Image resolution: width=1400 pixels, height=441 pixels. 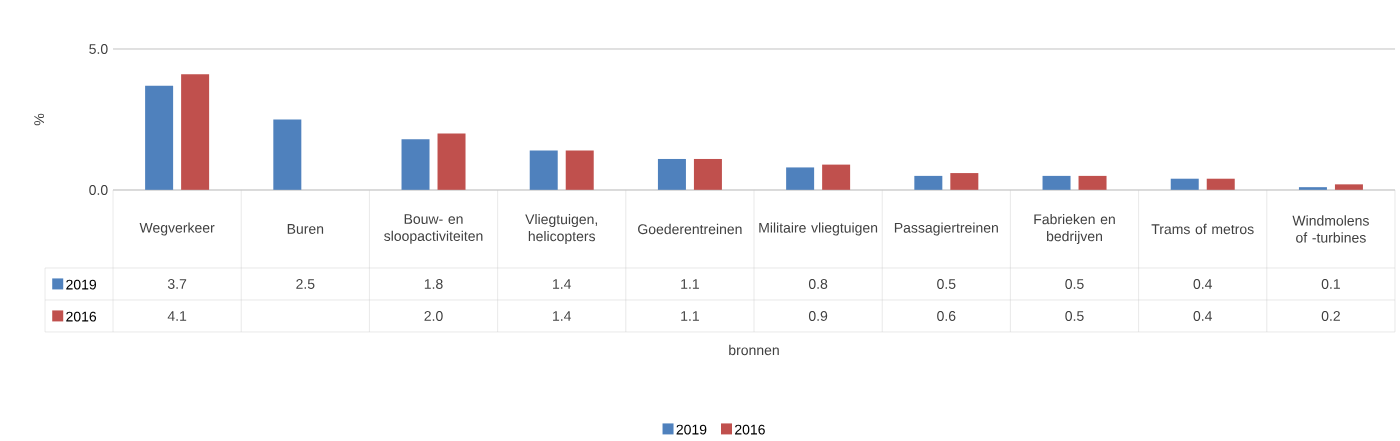 I want to click on x-tick-label: Windmolens of -turbines, so click(x=1330, y=229).